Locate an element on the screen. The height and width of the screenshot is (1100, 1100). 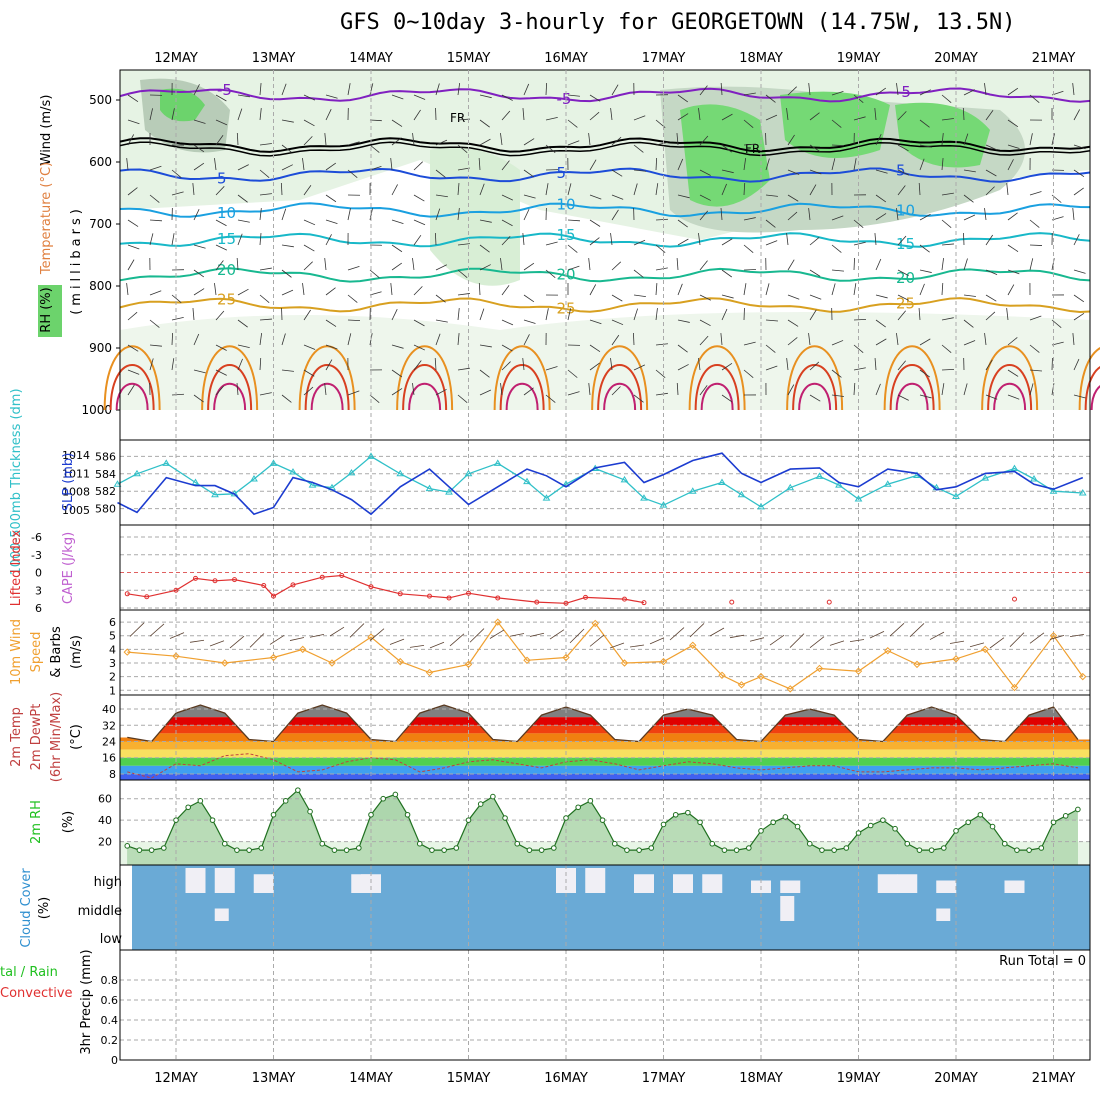
thickness-line is located at coordinates (600, 481).